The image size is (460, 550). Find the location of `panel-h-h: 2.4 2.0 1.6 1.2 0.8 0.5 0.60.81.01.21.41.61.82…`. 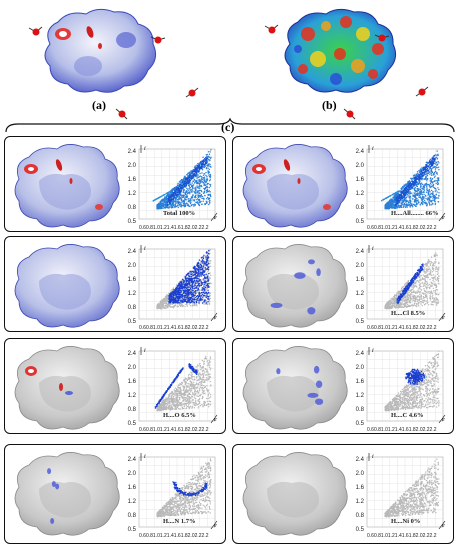

panel-h-h: 2.4 2.0 1.6 1.2 0.8 0.5 0.60.81.01.21.41.61.82… is located at coordinates (115, 284).